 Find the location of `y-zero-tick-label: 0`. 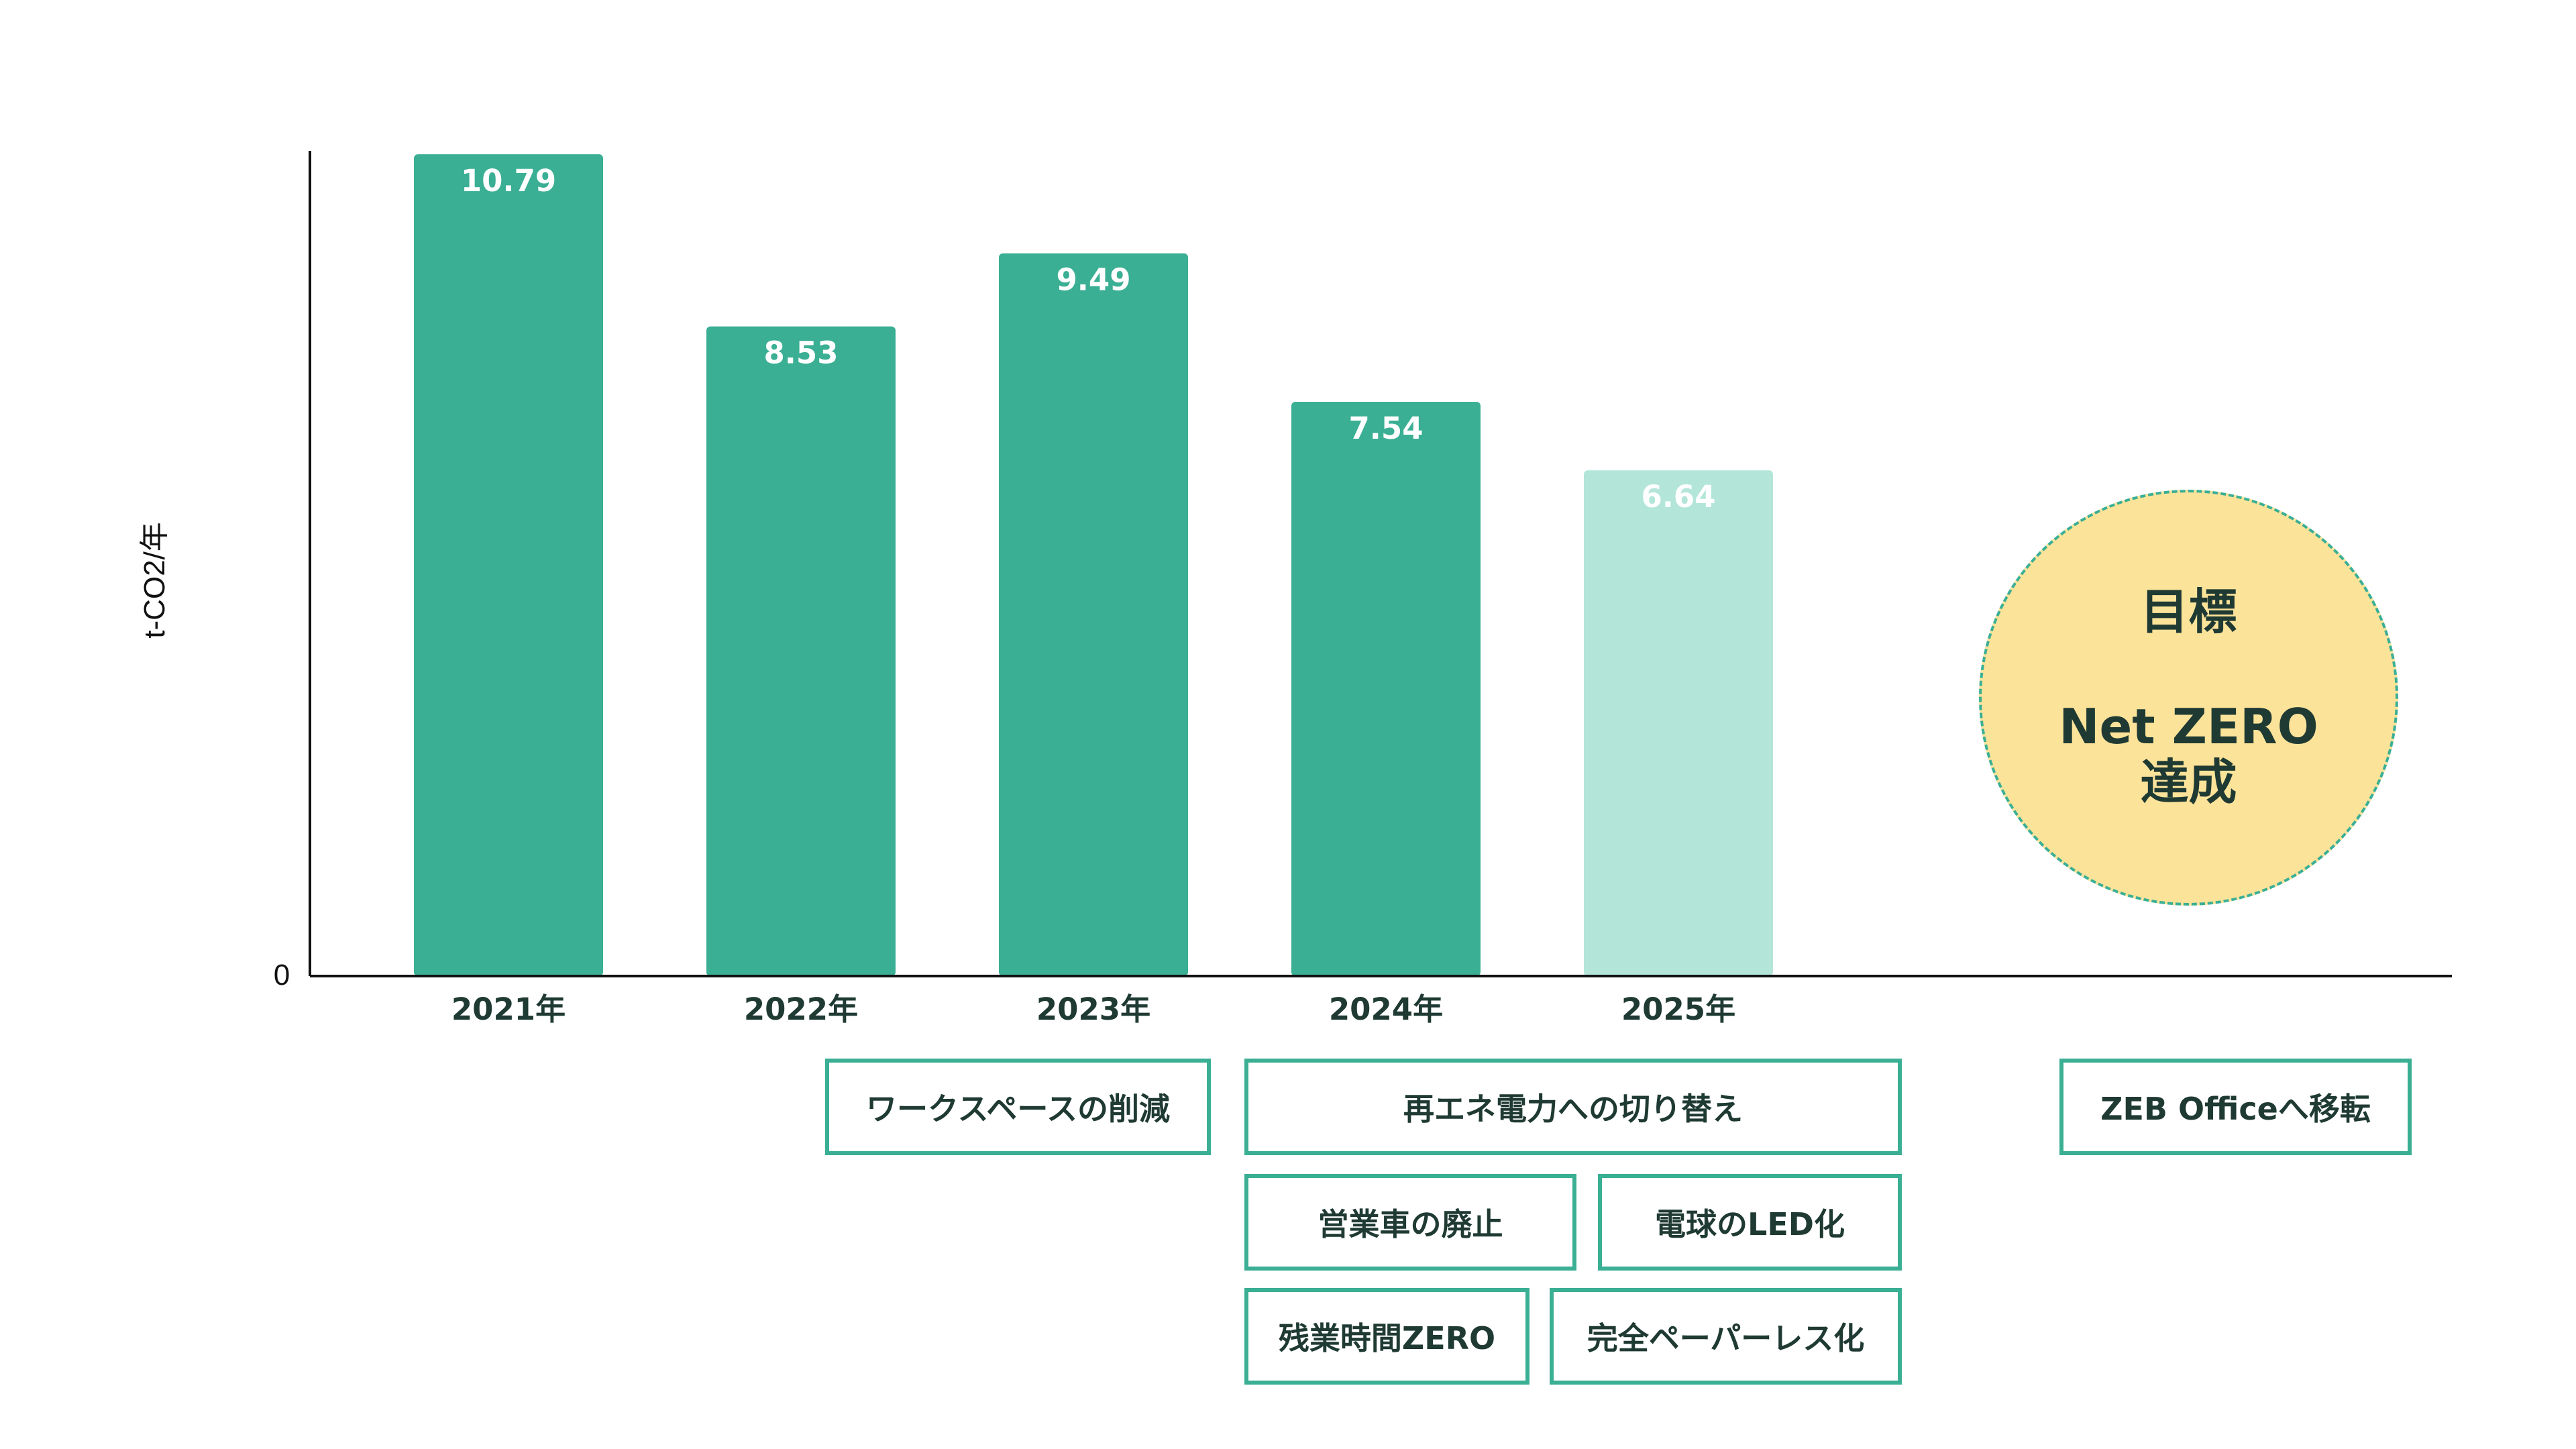

y-zero-tick-label: 0 is located at coordinates (282, 975).